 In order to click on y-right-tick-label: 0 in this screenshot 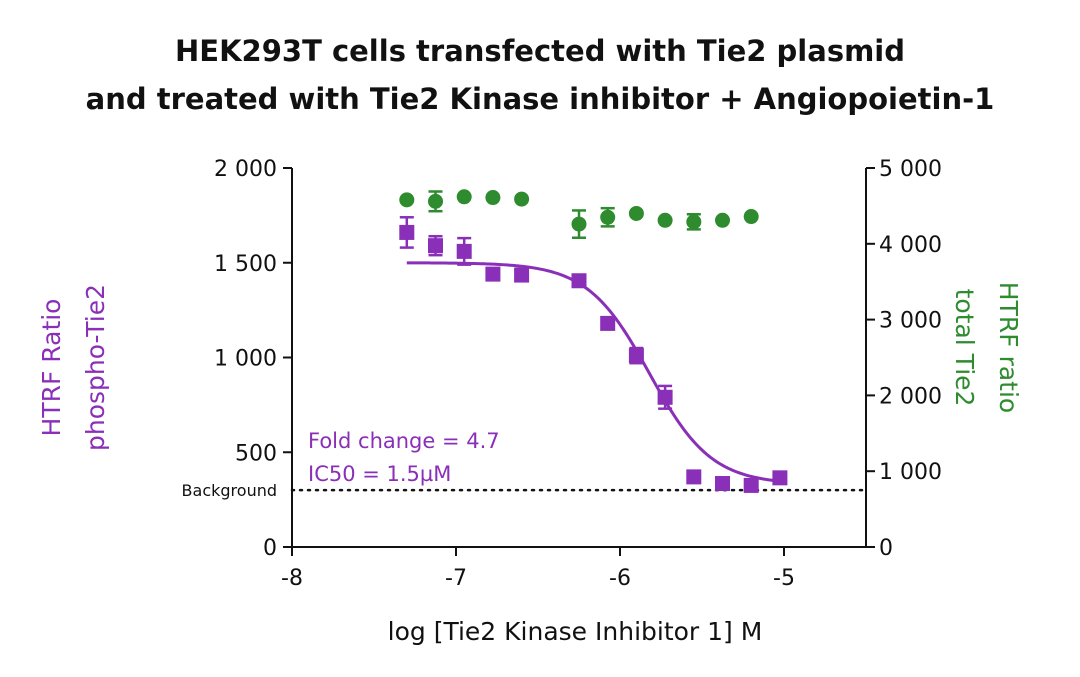, I will do `click(886, 548)`.